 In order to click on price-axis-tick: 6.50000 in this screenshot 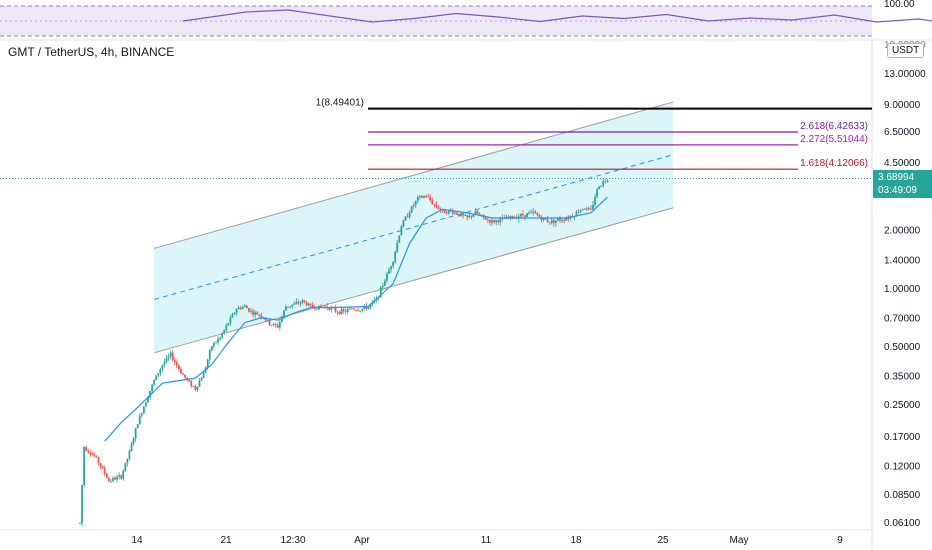, I will do `click(902, 132)`.